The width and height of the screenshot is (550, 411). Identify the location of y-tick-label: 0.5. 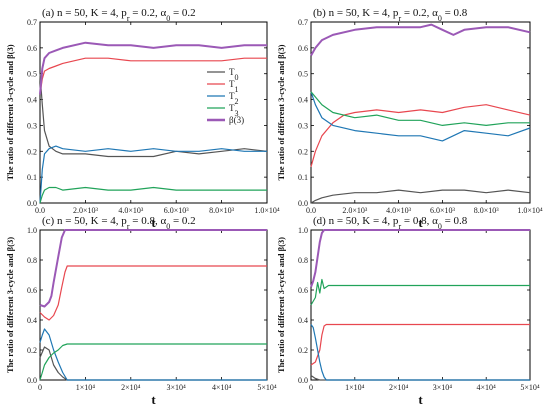
(32, 74).